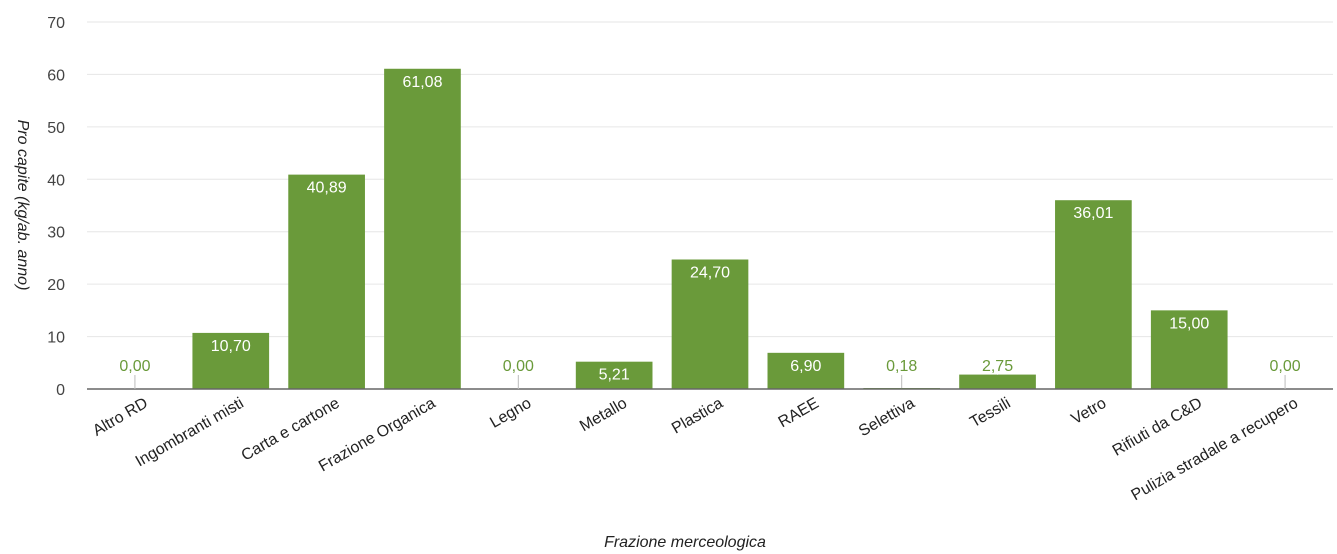  Describe the element at coordinates (805, 366) in the screenshot. I see `data-label: 6,90` at that location.